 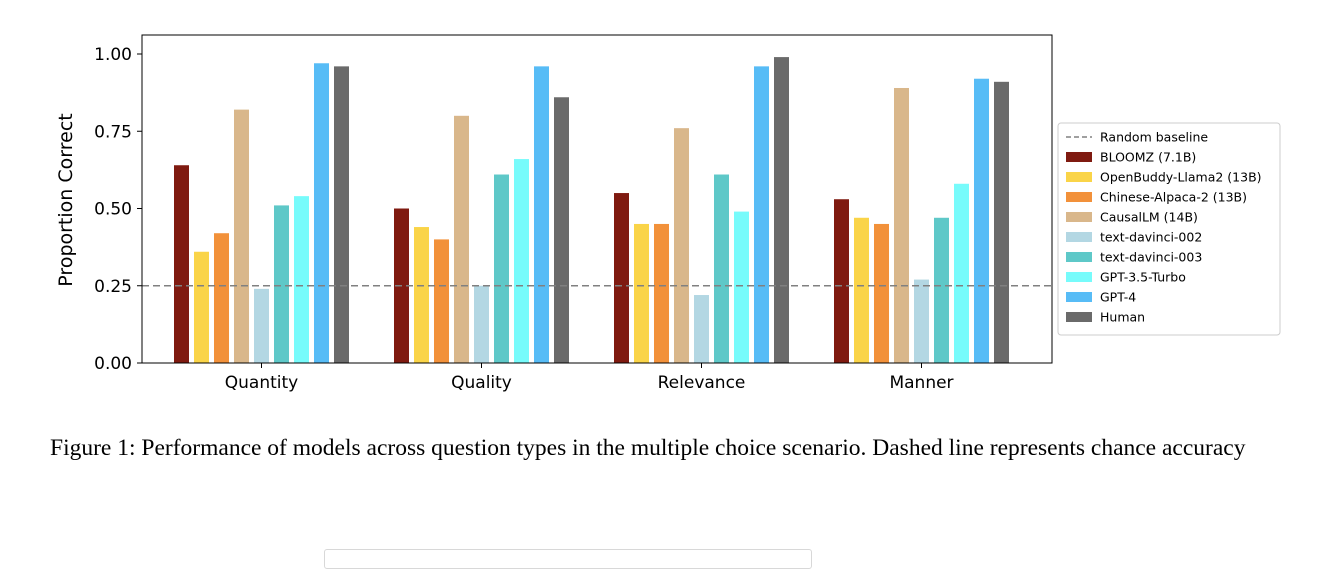 I want to click on bar-openbuddy-llama2-13b-manner, so click(x=861, y=290).